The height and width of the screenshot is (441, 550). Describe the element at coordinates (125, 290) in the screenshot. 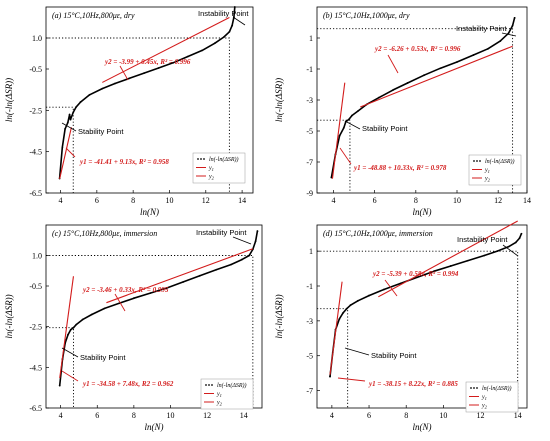

I see `equation-y2: y2 = -3.46 + 0.33x, R² = 0.995` at that location.